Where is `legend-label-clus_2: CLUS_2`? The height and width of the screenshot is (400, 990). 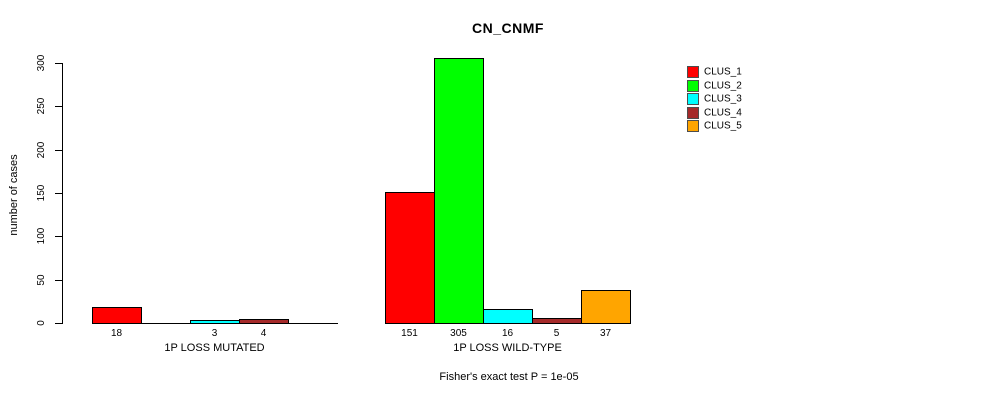
legend-label-clus_2: CLUS_2 is located at coordinates (723, 85).